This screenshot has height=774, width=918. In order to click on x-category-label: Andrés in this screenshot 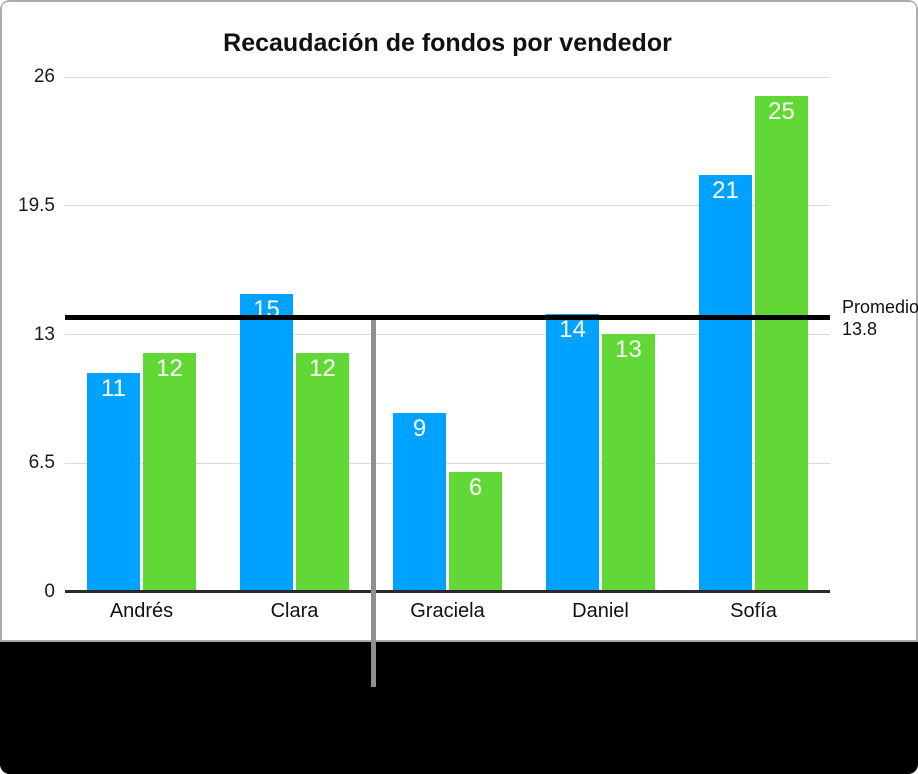, I will do `click(141, 611)`.